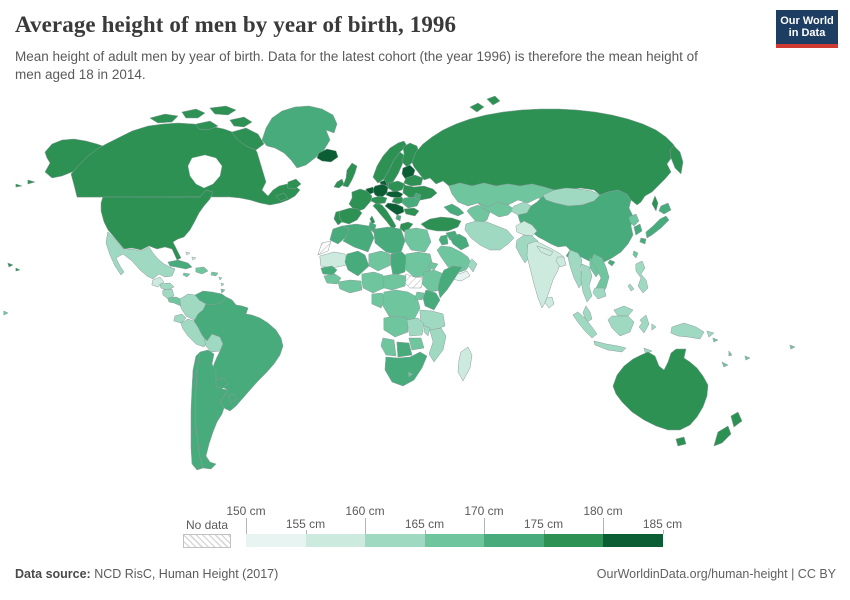  Describe the element at coordinates (545, 274) in the screenshot. I see `region-india` at that location.